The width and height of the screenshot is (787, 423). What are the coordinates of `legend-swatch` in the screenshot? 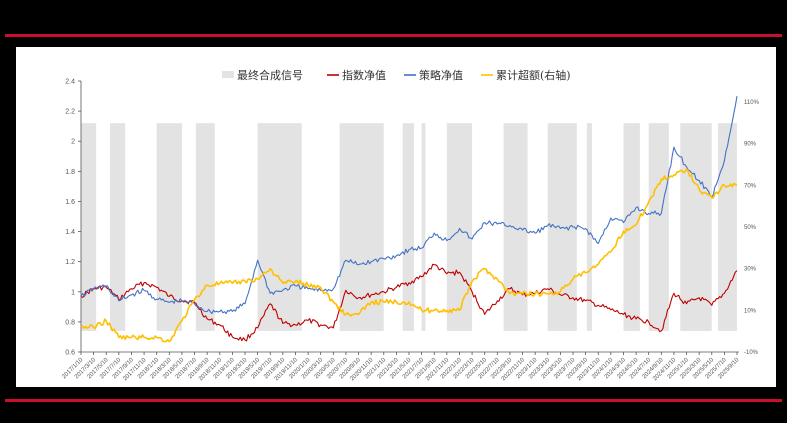 It's located at (228, 74).